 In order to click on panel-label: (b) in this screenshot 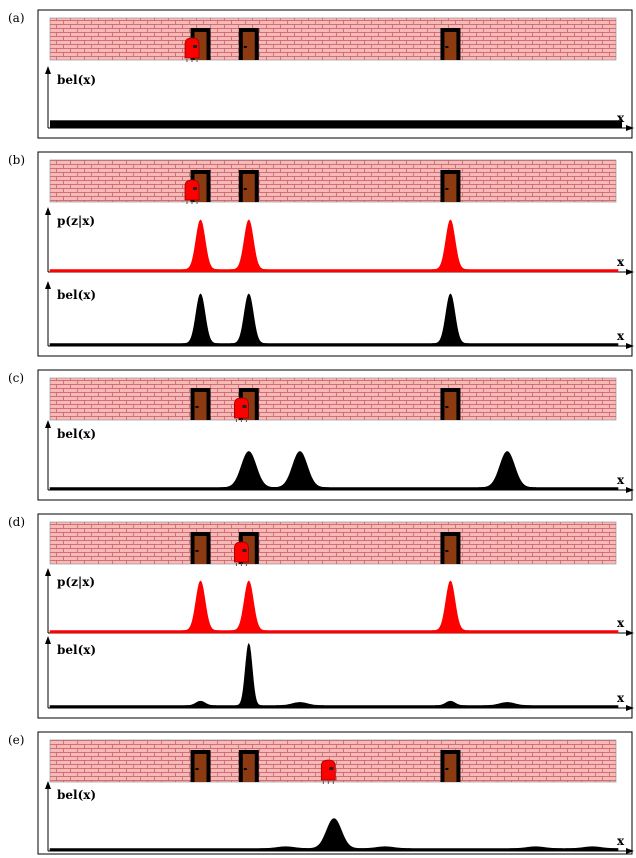, I will do `click(16, 160)`.